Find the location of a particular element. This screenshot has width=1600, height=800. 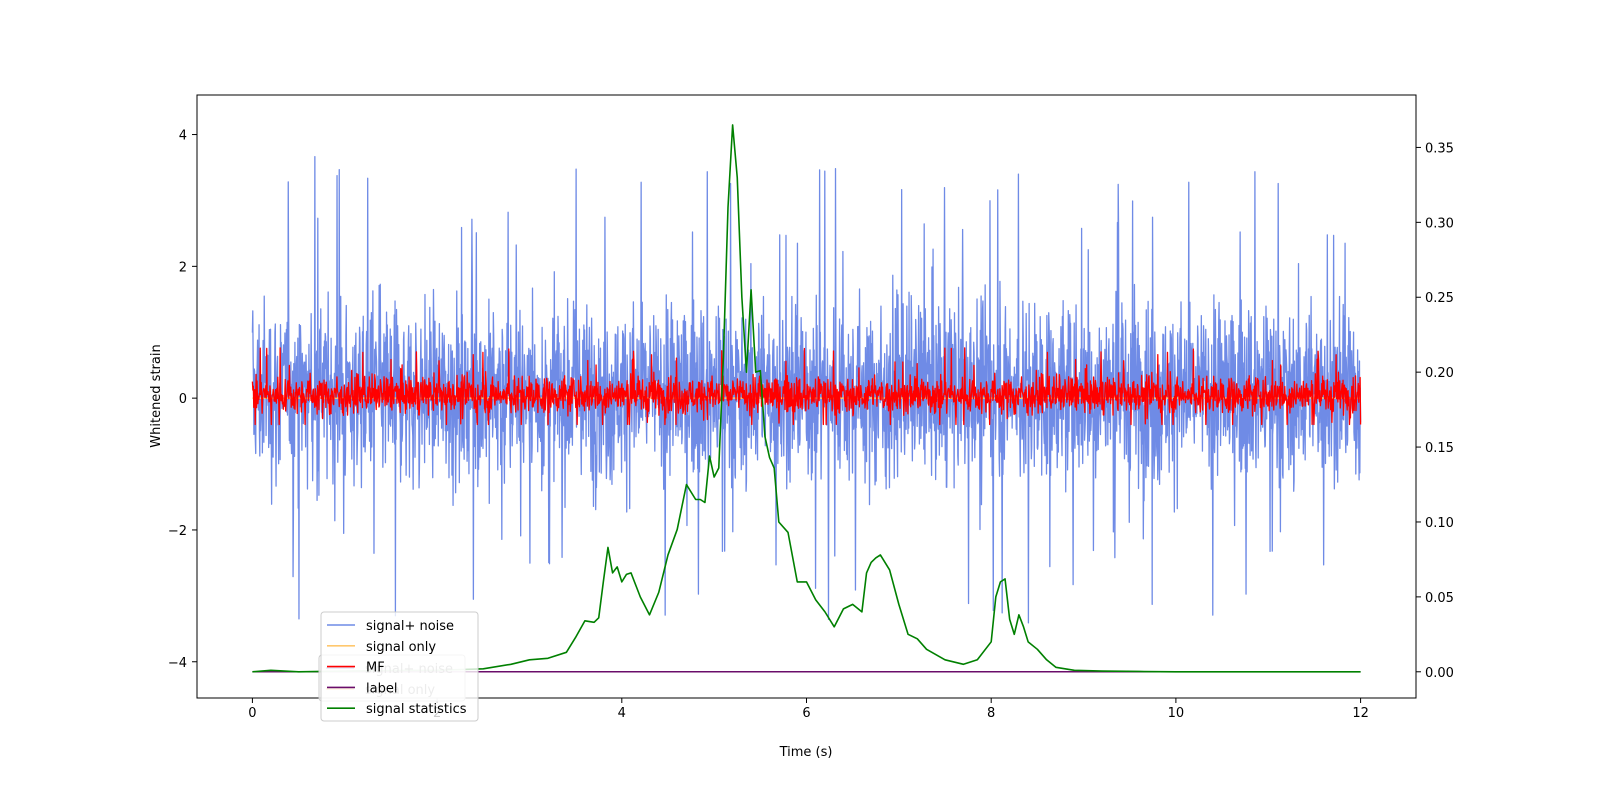

y-tick-label: 0 is located at coordinates (183, 399).